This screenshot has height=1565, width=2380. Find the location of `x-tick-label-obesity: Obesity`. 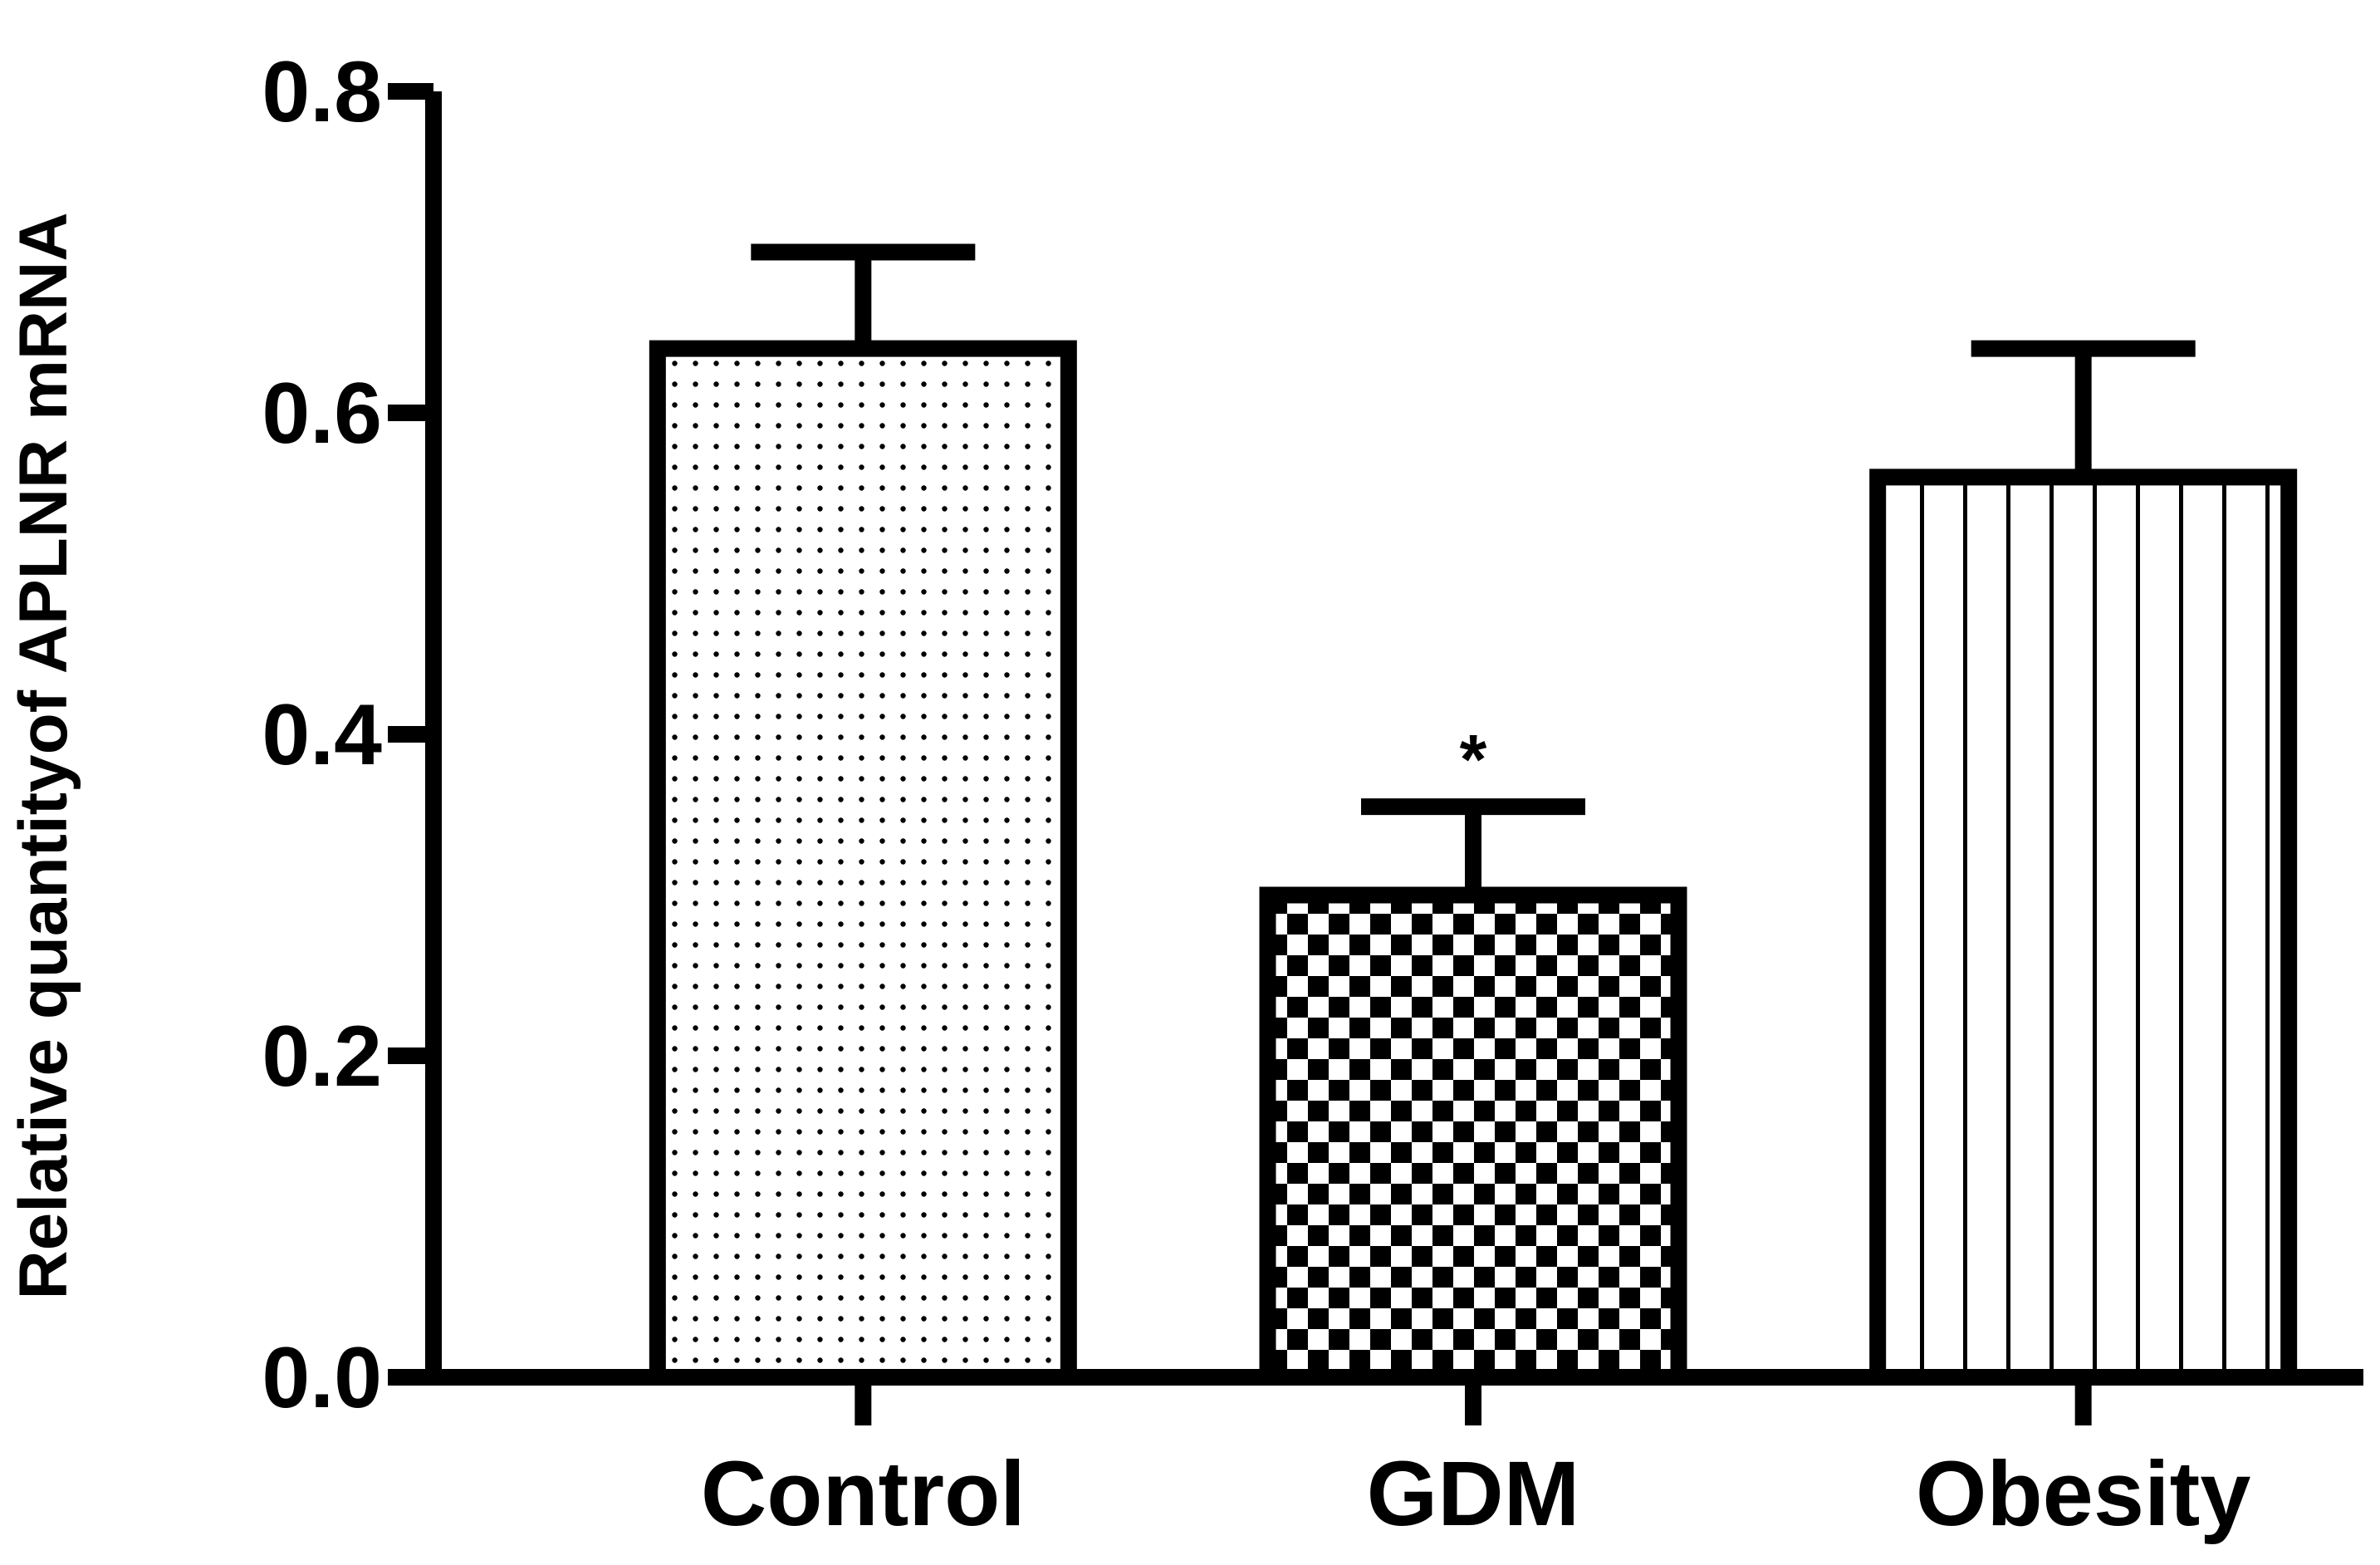

x-tick-label-obesity: Obesity is located at coordinates (2083, 1494).